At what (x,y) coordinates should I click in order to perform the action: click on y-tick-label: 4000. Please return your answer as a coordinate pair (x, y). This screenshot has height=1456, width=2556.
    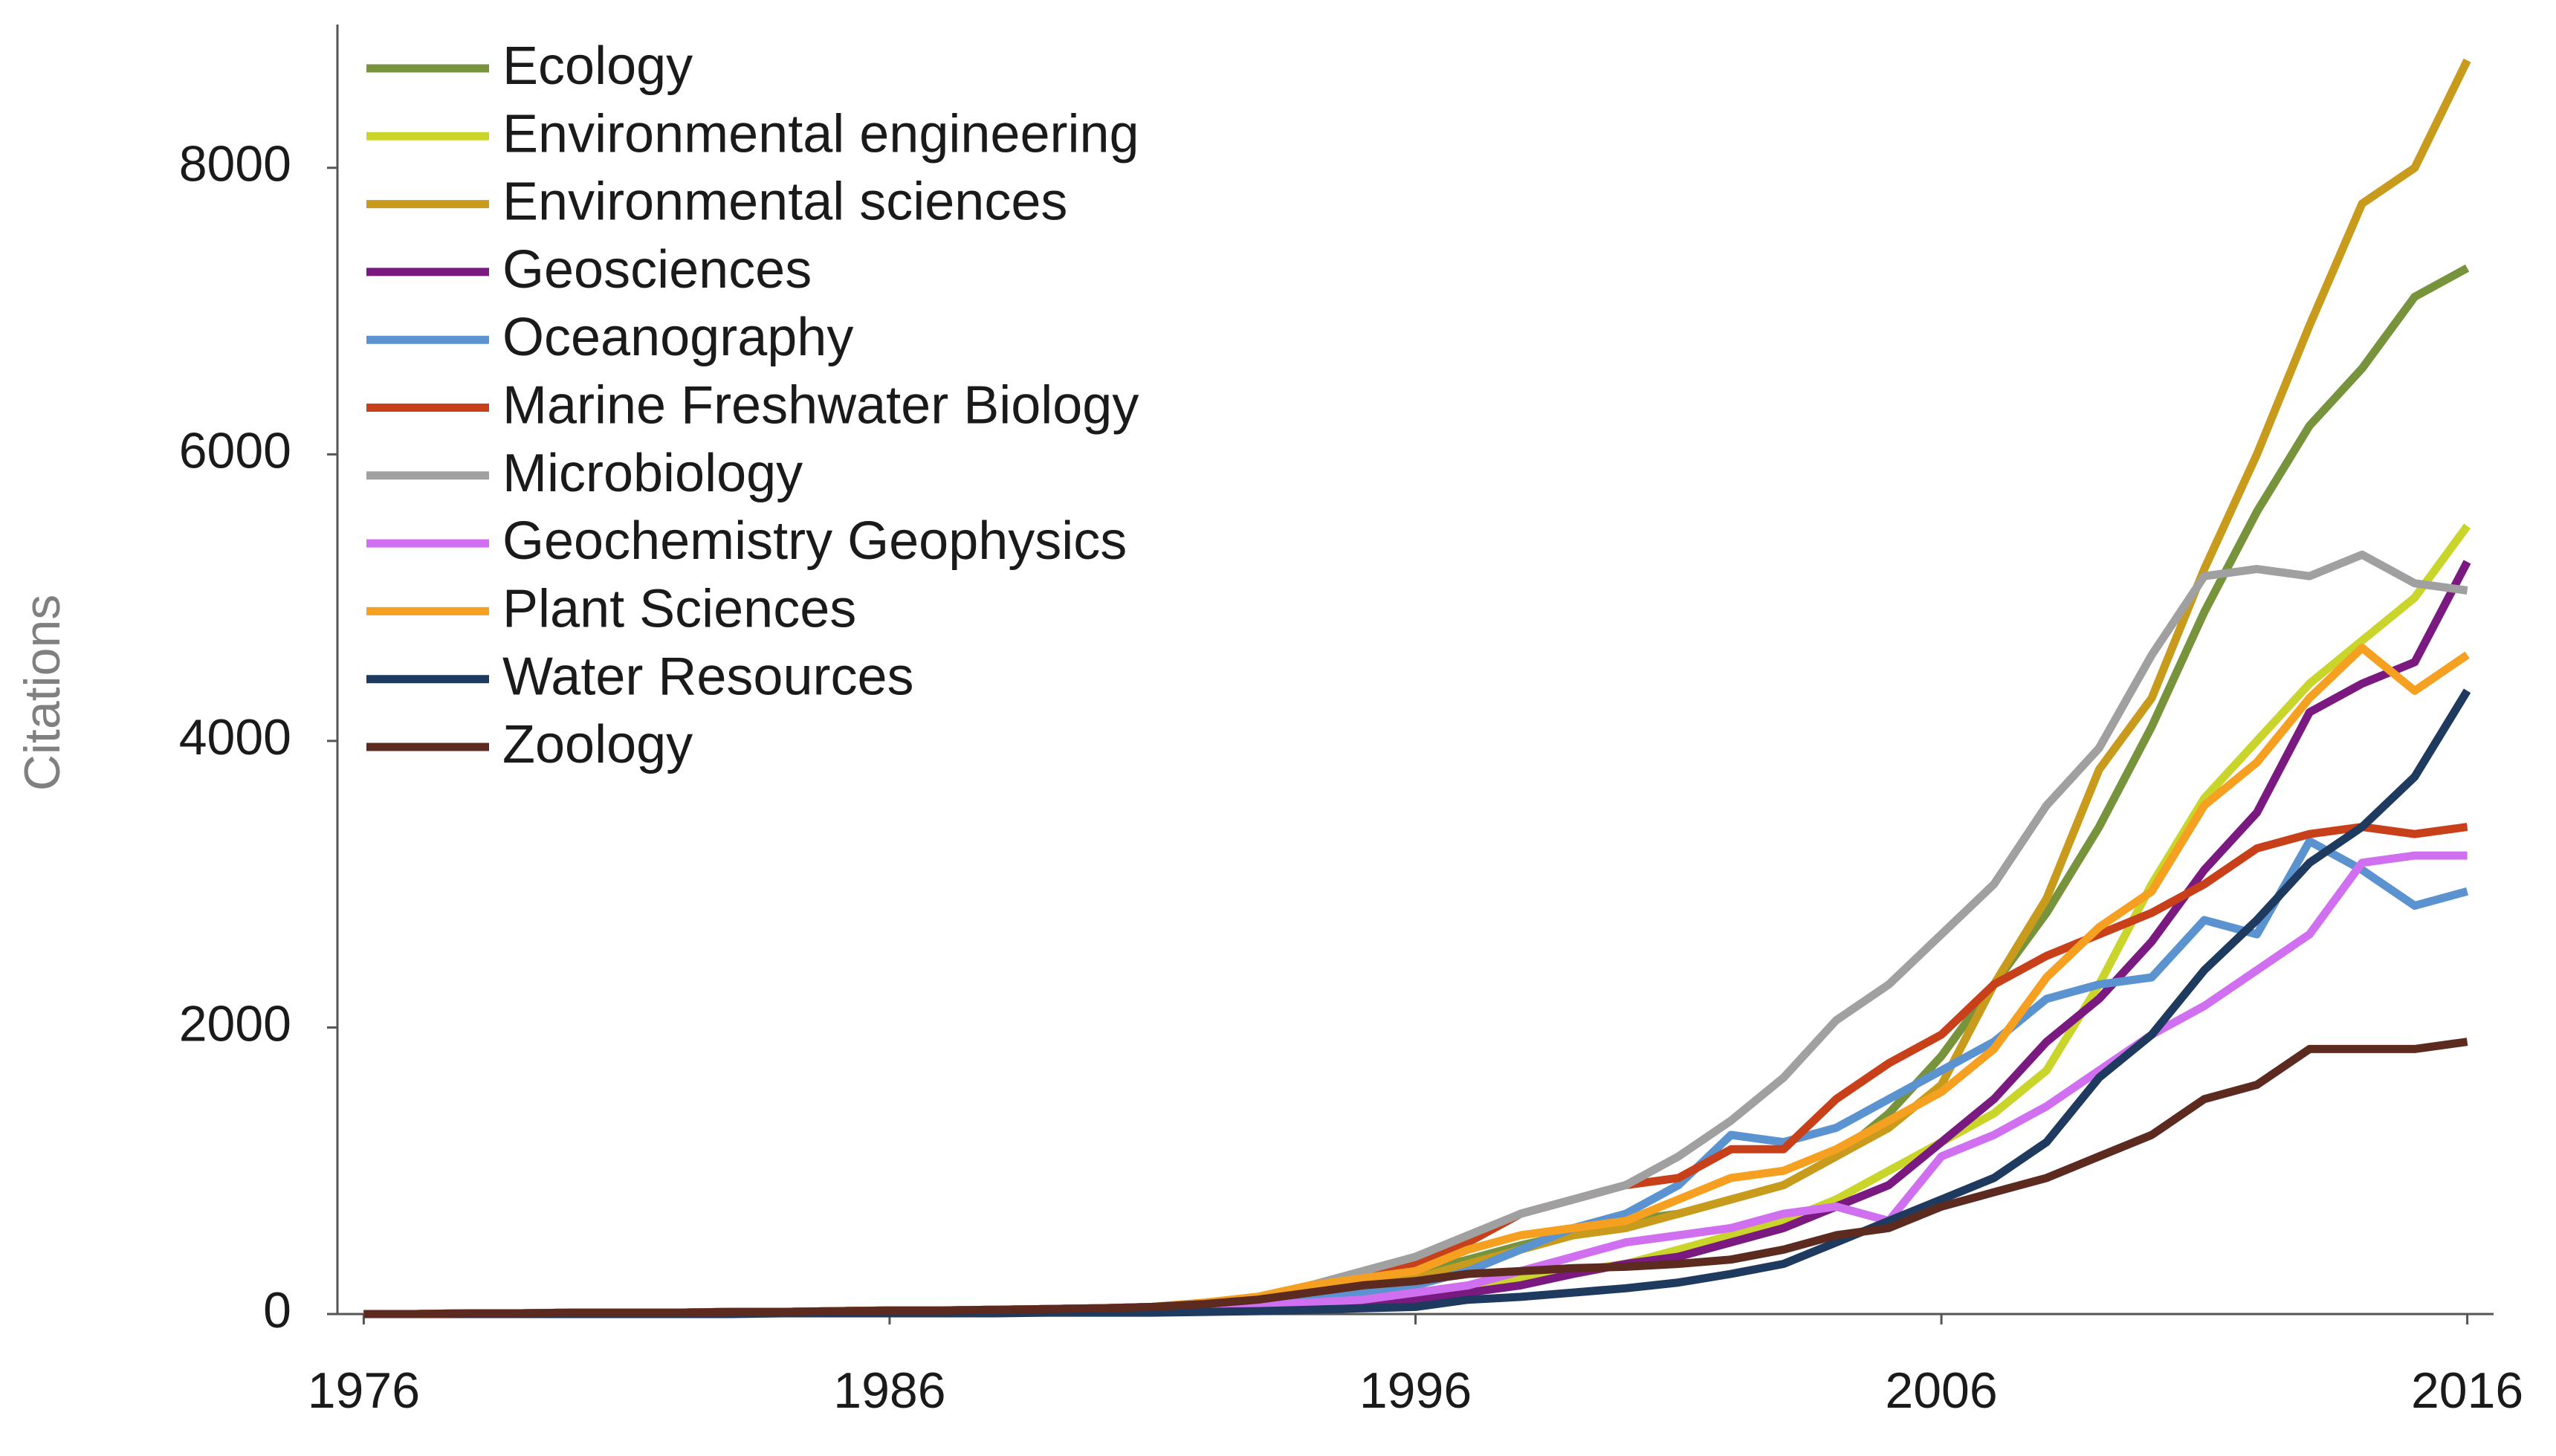
    Looking at the image, I should click on (235, 738).